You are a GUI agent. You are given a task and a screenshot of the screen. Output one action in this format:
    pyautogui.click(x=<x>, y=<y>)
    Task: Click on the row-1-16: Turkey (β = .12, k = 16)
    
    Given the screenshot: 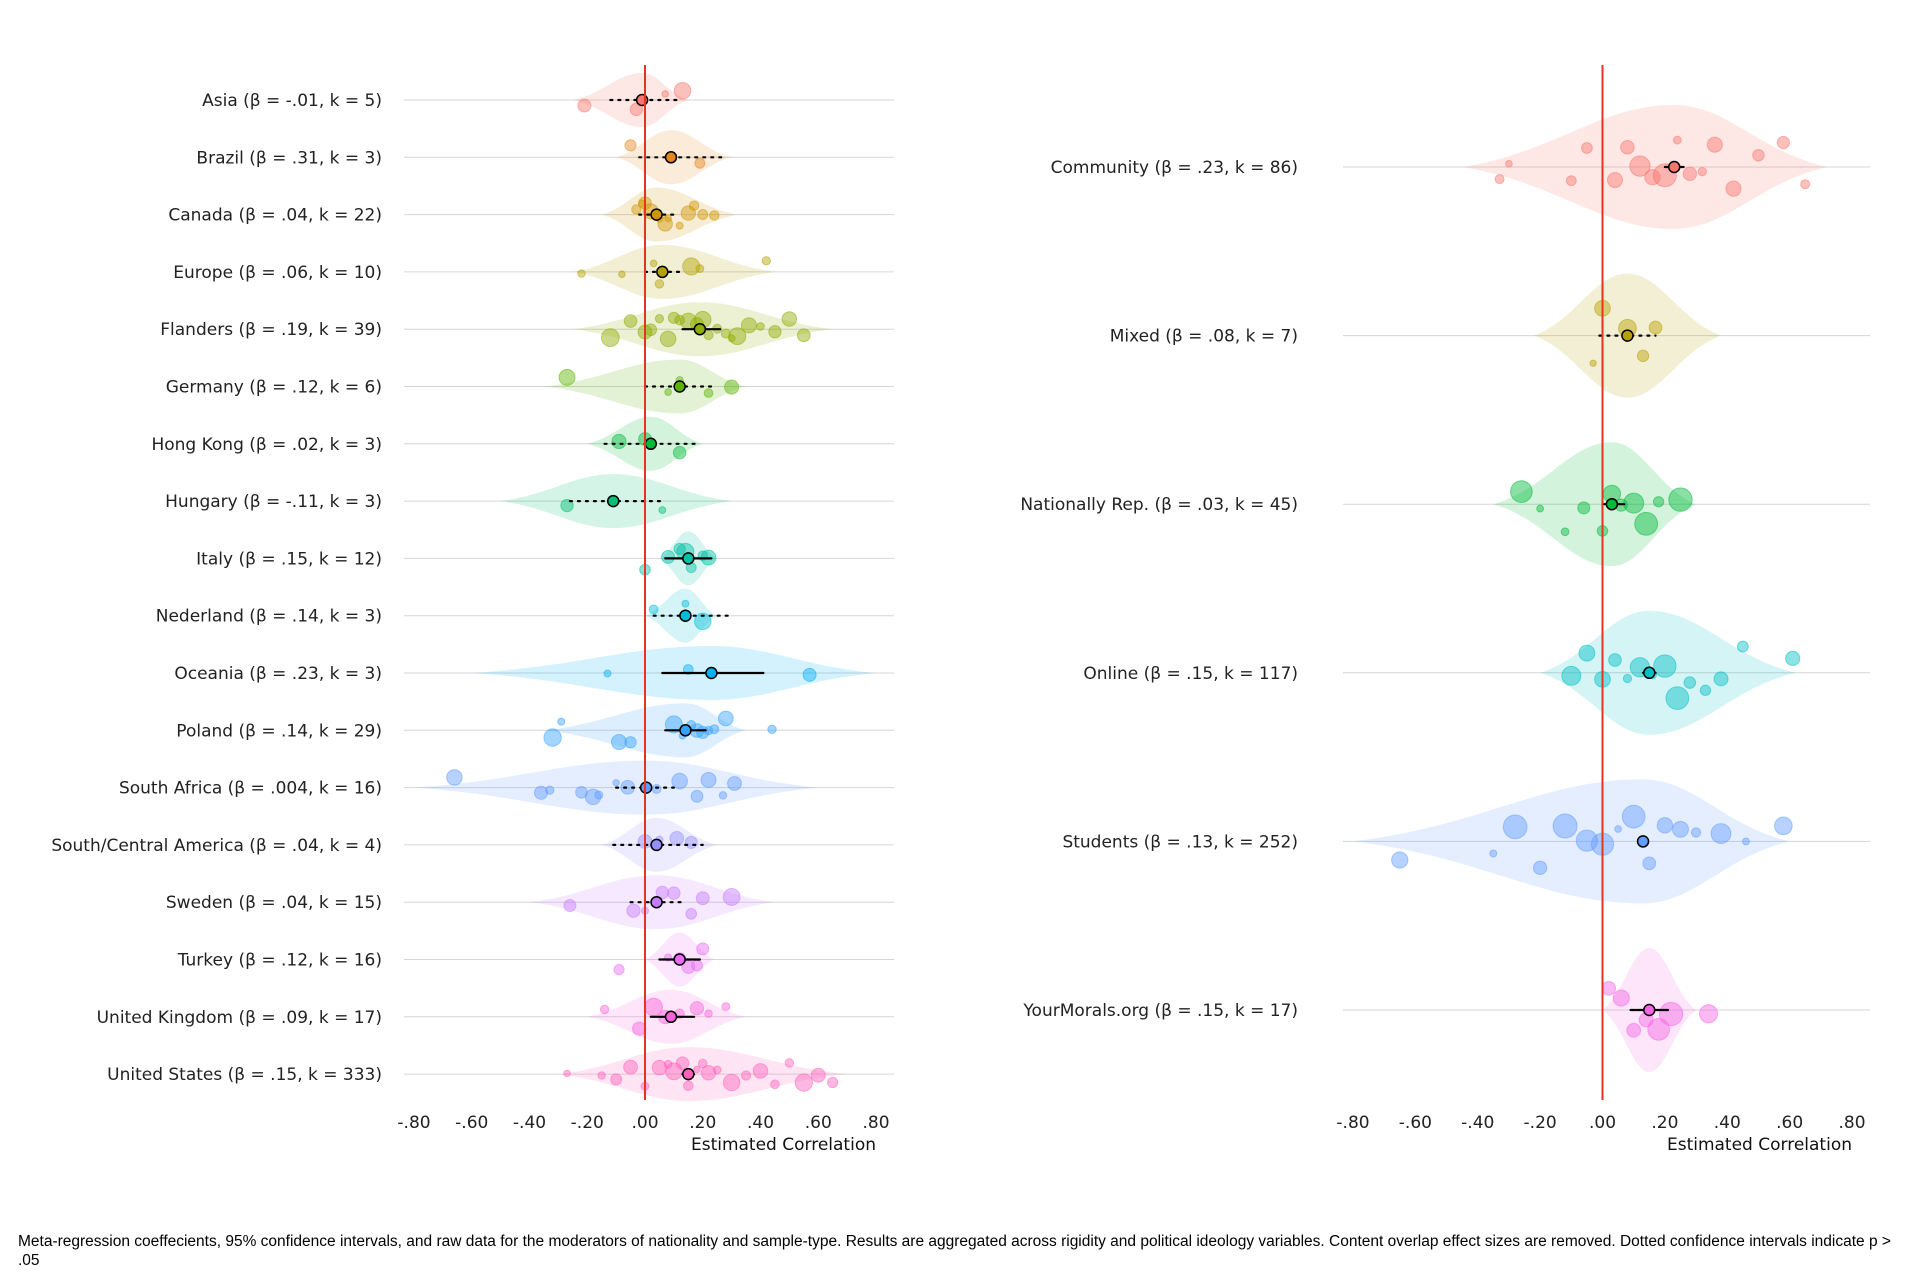 What is the action you would take?
    pyautogui.click(x=535, y=959)
    